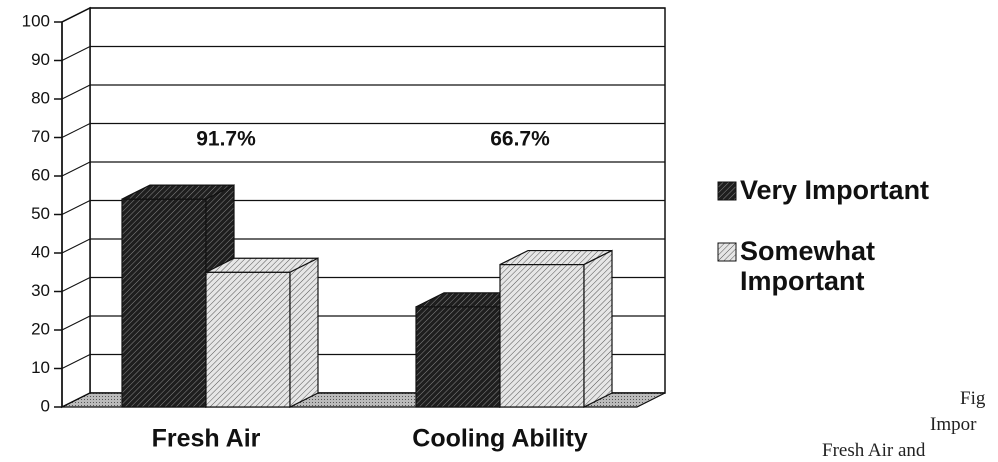 The image size is (998, 462). I want to click on caption-line: Fig, so click(973, 398).